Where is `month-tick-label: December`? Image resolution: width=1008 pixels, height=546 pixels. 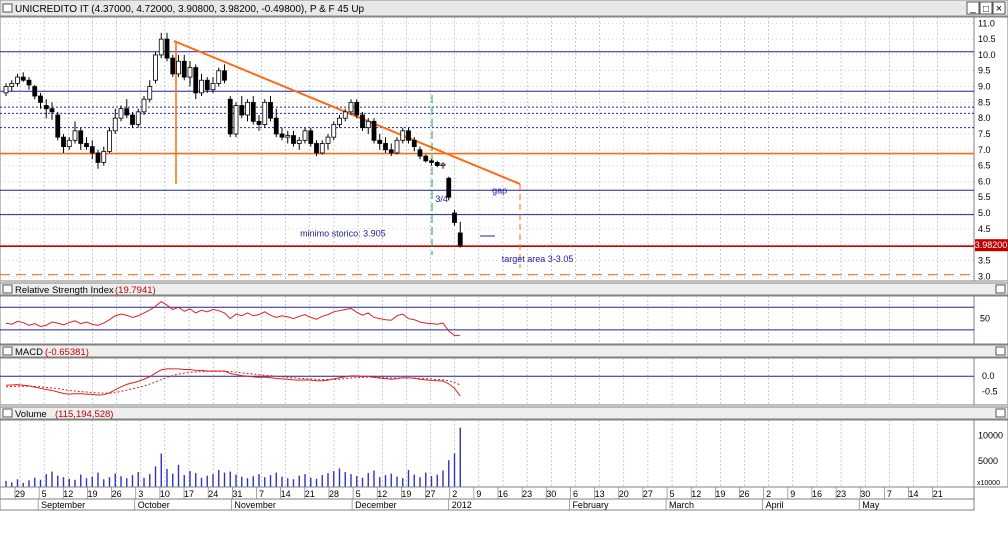 month-tick-label: December is located at coordinates (376, 505).